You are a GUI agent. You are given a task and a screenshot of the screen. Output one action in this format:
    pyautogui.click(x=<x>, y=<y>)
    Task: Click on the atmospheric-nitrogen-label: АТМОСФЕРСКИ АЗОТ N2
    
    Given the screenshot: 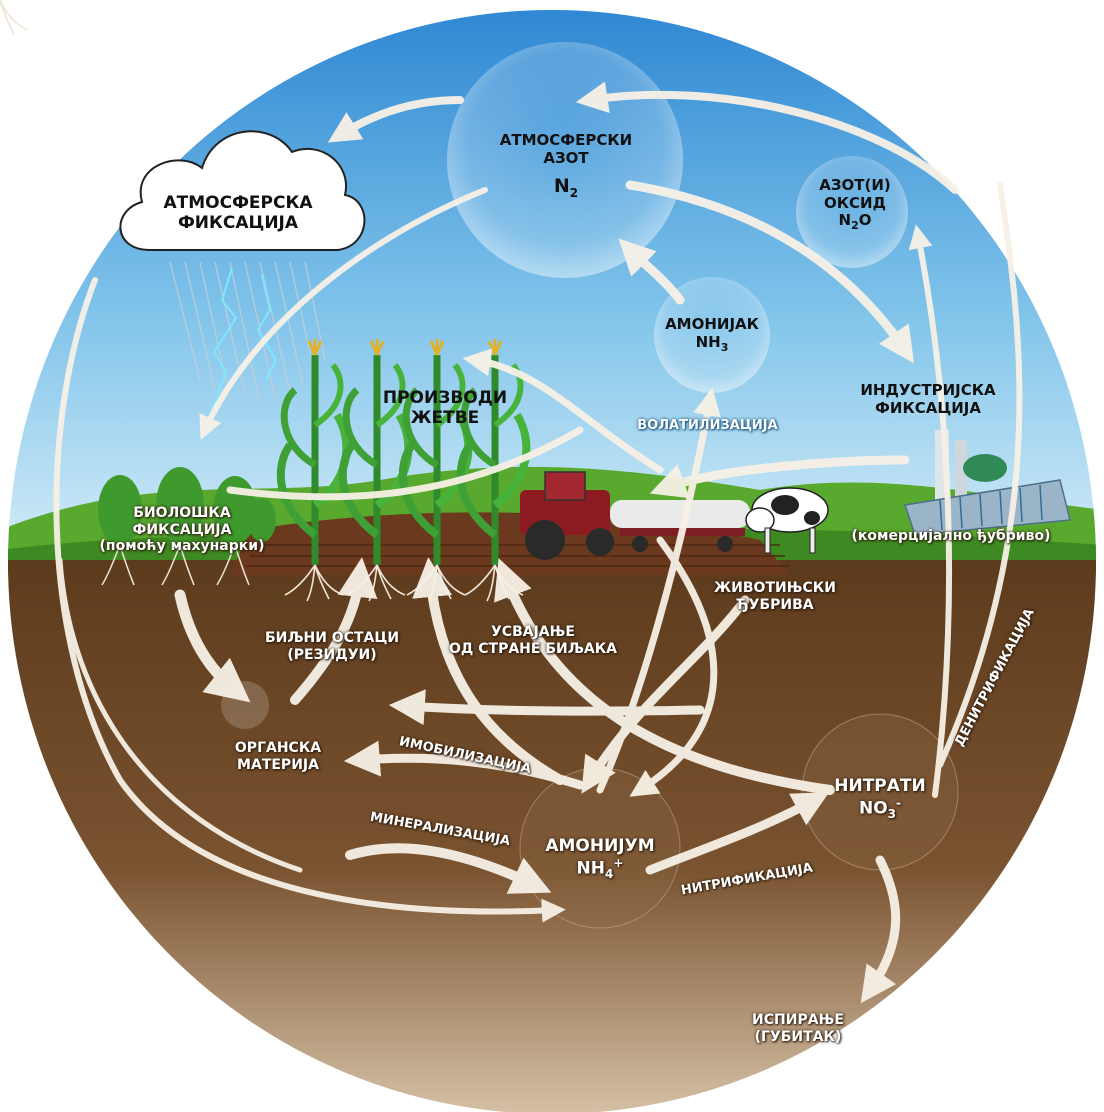 What is the action you would take?
    pyautogui.click(x=566, y=166)
    